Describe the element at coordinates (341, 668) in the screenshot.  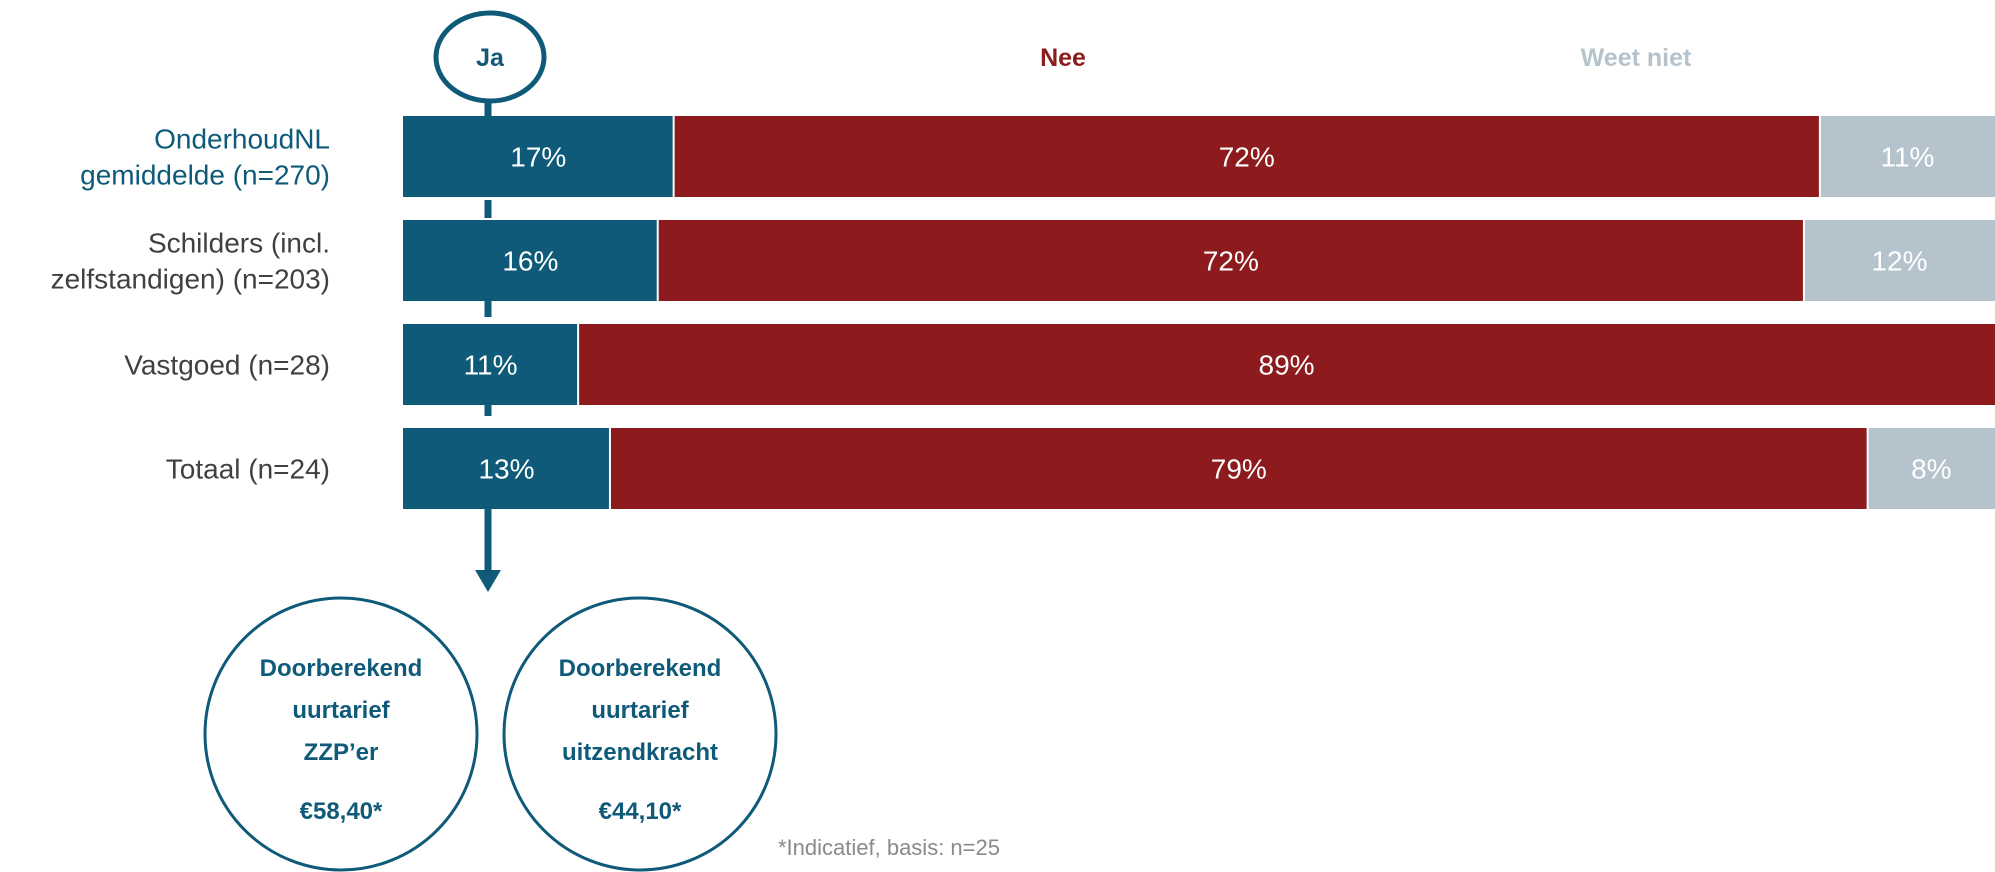
I see `callout-0-line-0: Doorberekend` at that location.